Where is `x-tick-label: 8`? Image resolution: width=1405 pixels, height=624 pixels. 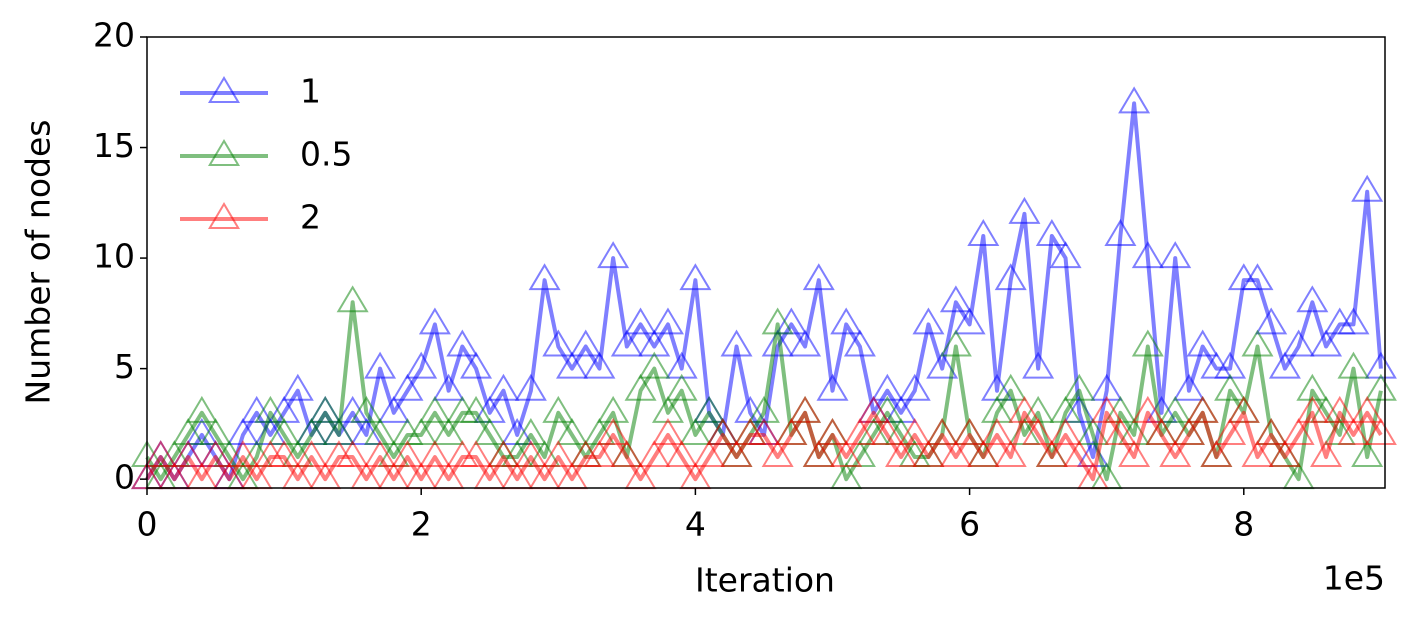
x-tick-label: 8 is located at coordinates (1243, 524).